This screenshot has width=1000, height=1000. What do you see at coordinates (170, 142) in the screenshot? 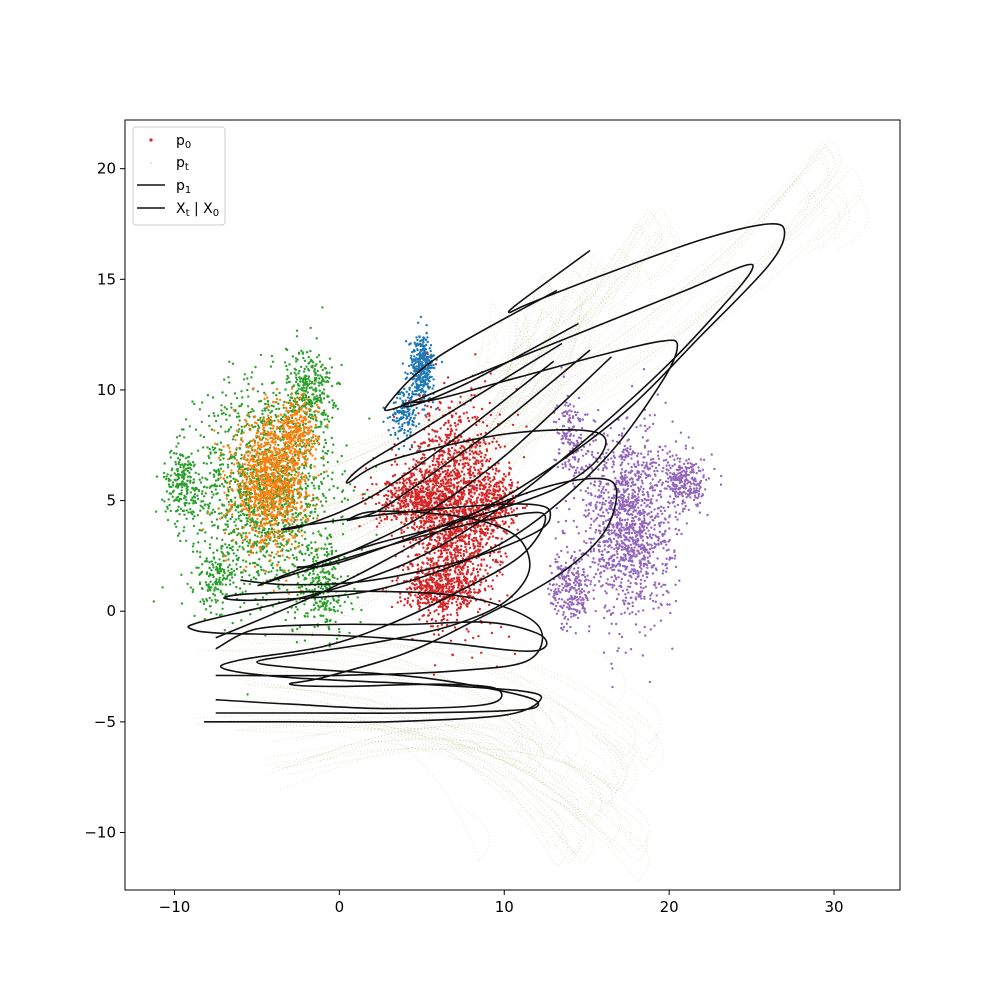
I see `legend-entry-p0: p0` at bounding box center [170, 142].